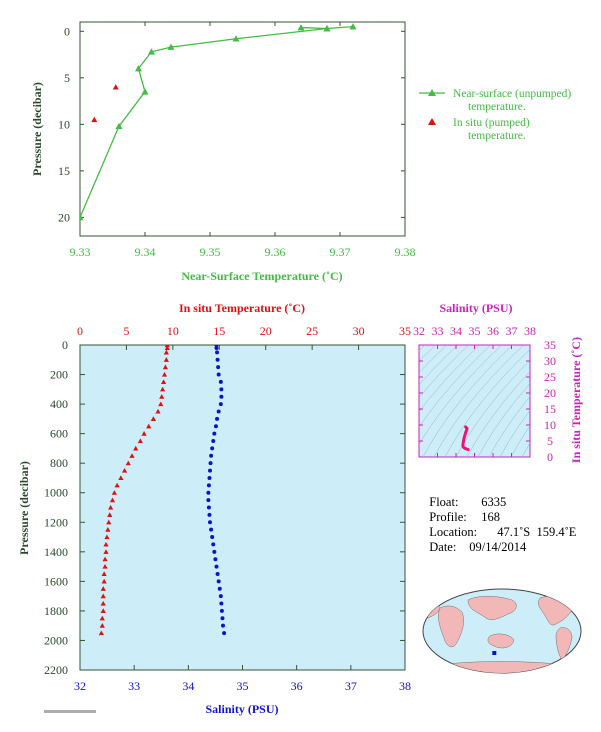 The height and width of the screenshot is (732, 601). I want to click on float-location-marker, so click(494, 653).